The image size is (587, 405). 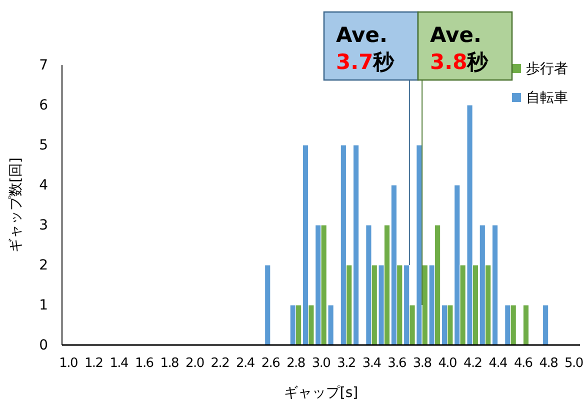 What do you see at coordinates (43, 225) in the screenshot?
I see `y-tick-label: 3` at bounding box center [43, 225].